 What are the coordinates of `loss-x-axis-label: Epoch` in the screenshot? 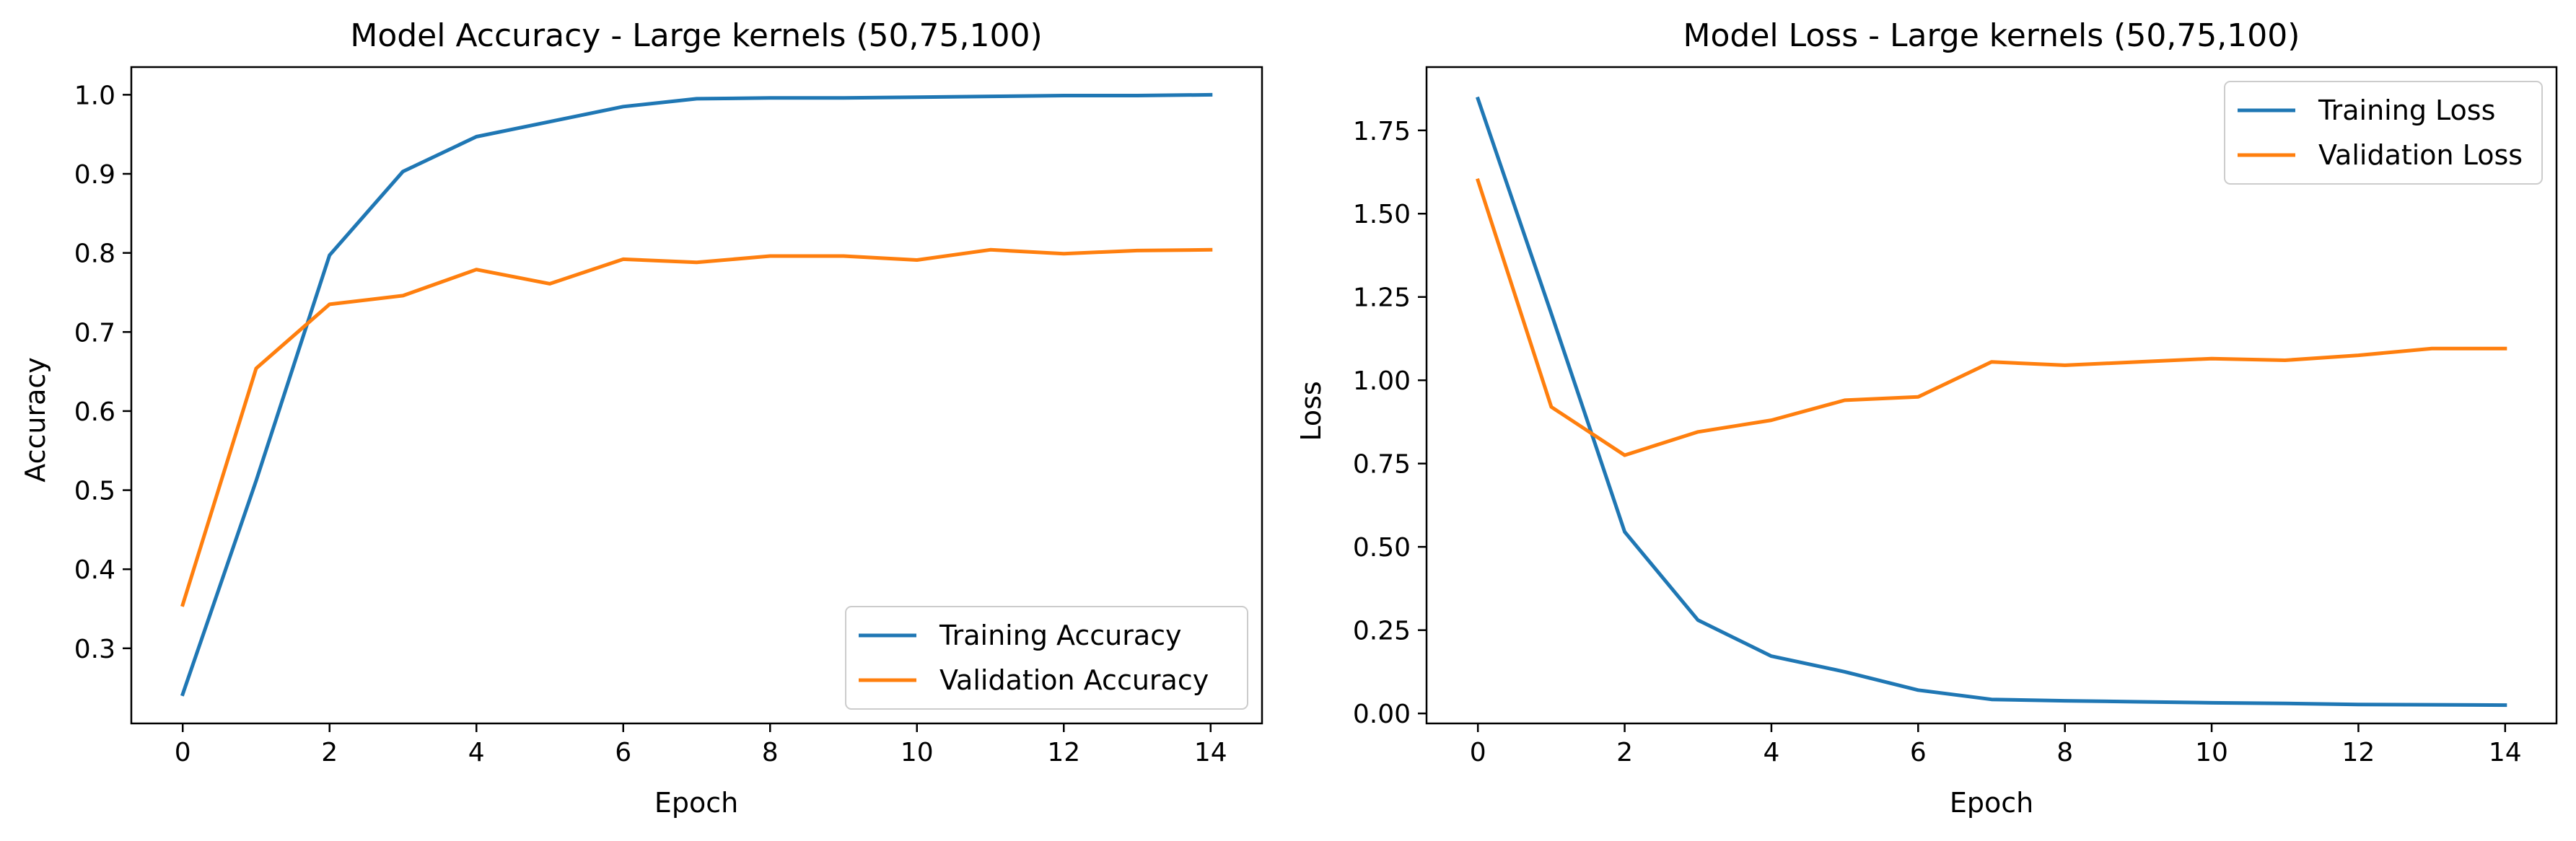 It's located at (1992, 803).